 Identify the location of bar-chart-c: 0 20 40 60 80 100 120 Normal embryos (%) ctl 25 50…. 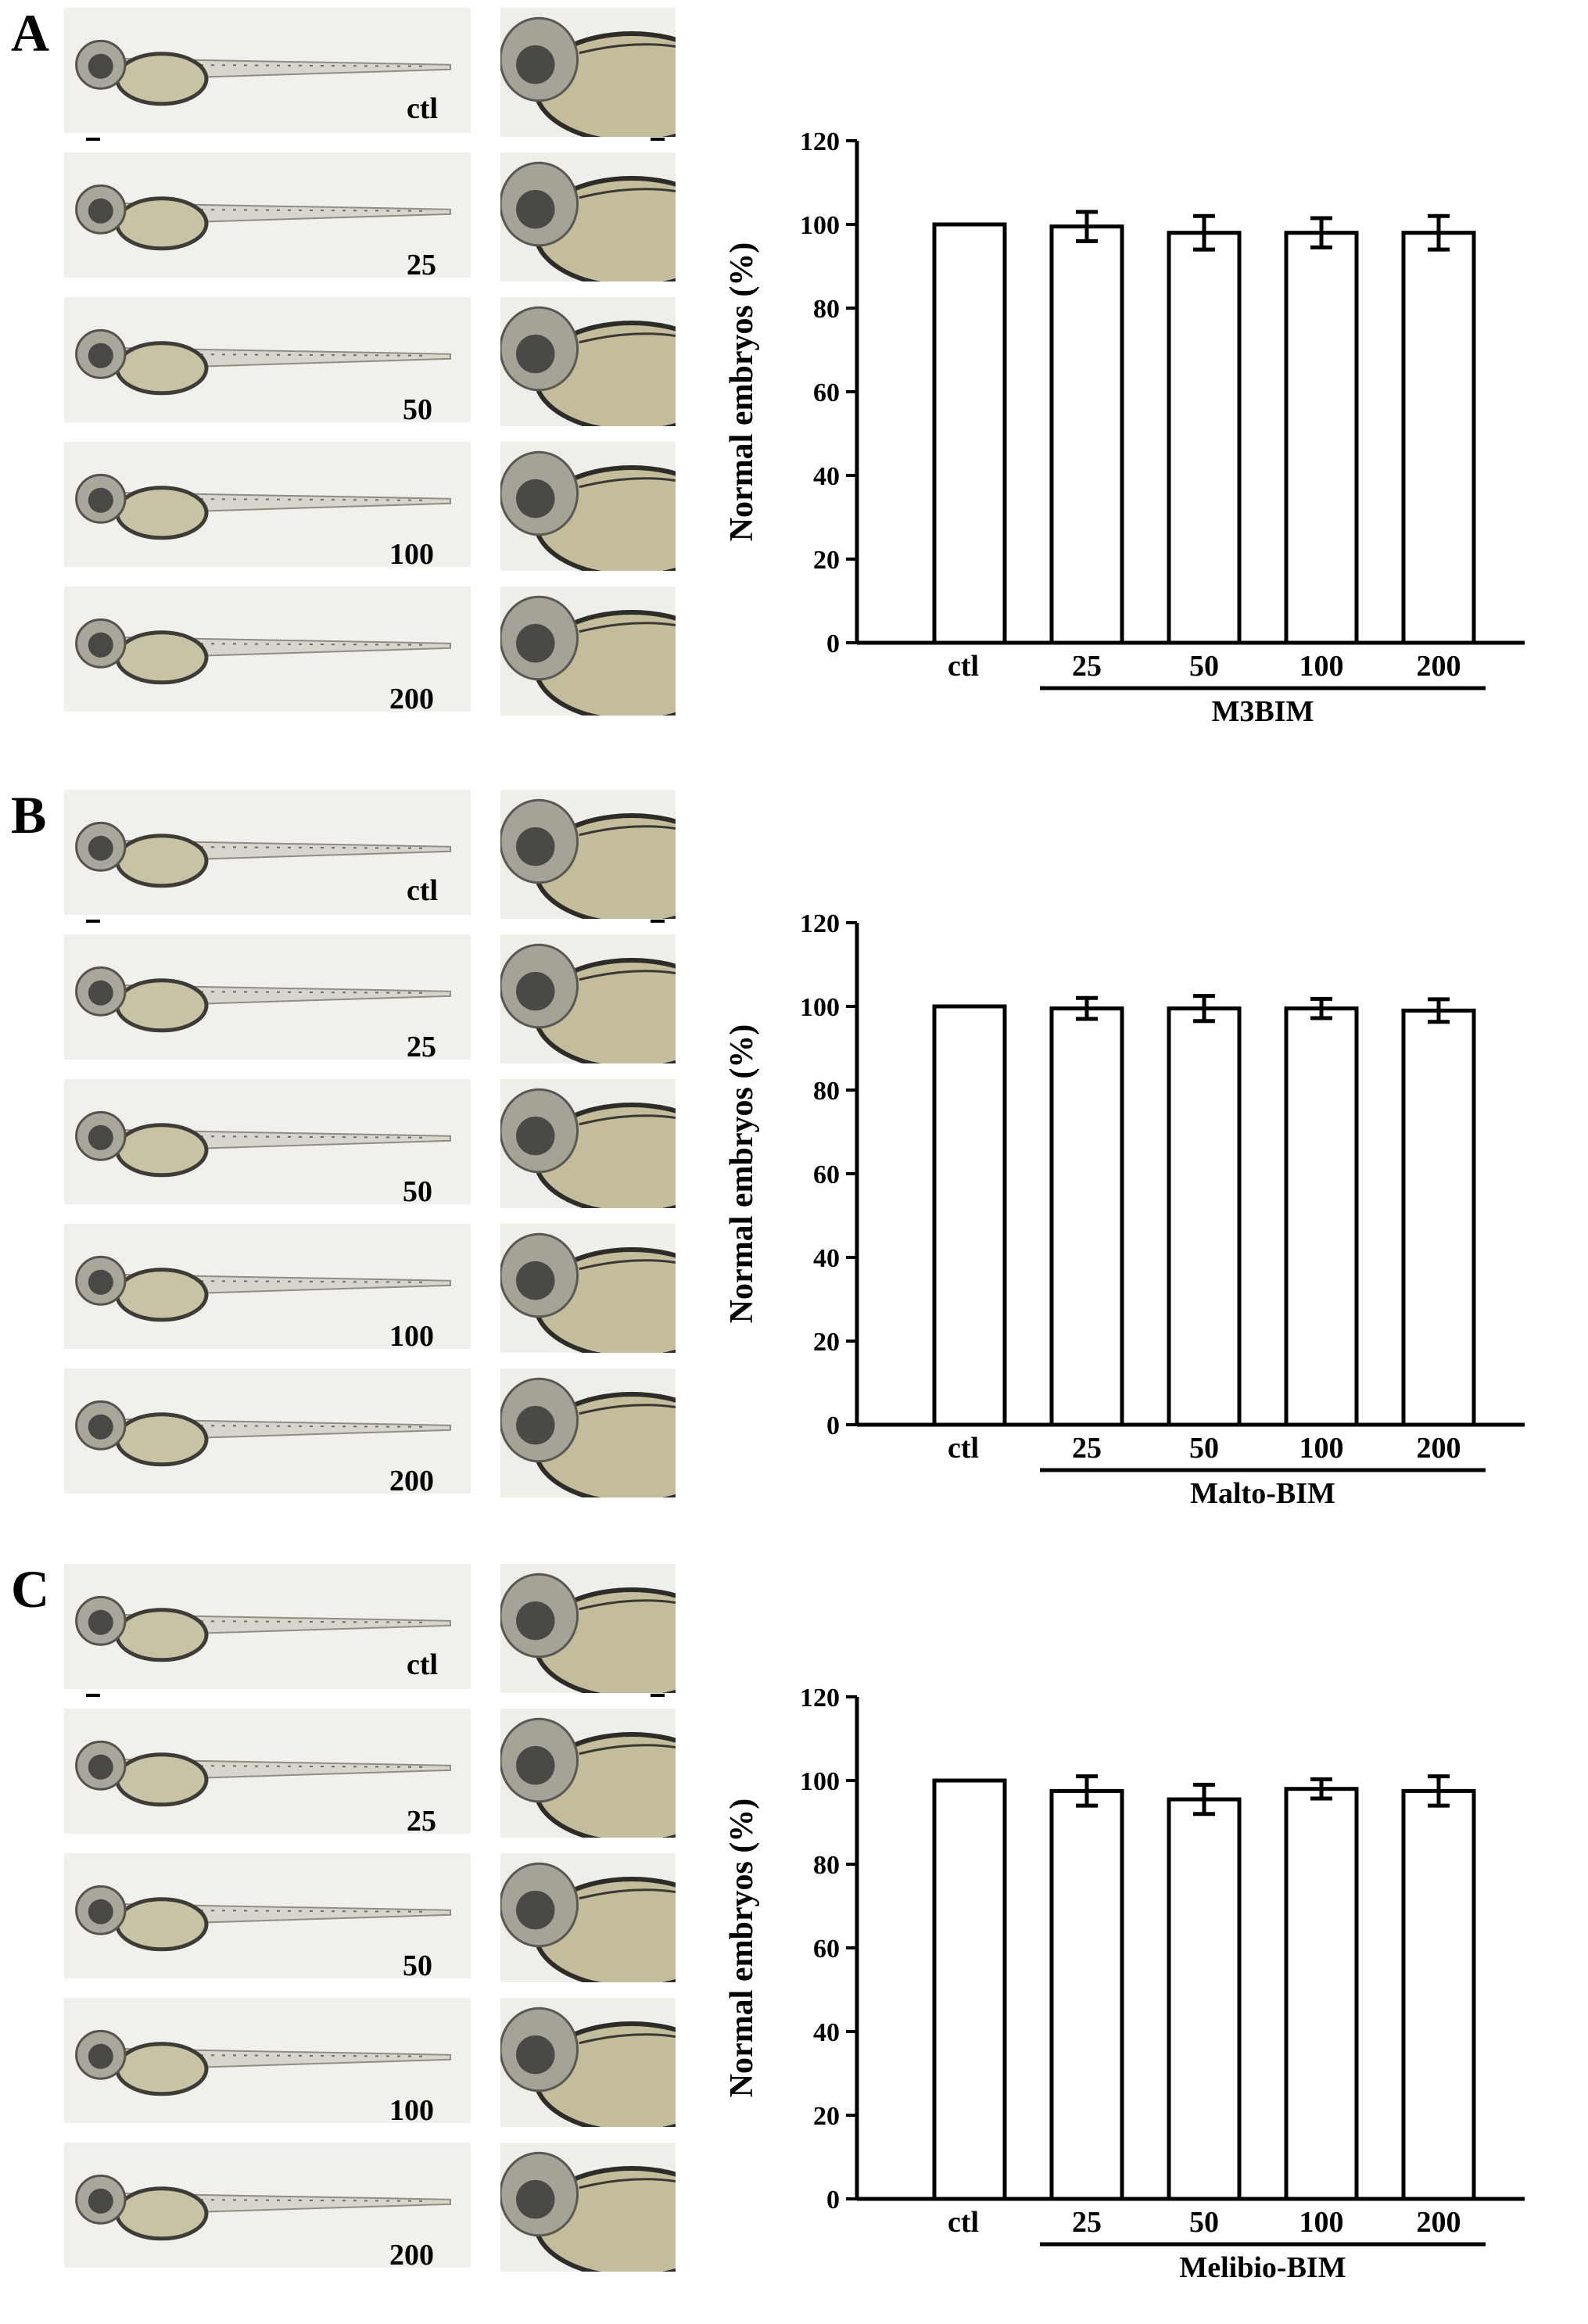
(1141, 1986).